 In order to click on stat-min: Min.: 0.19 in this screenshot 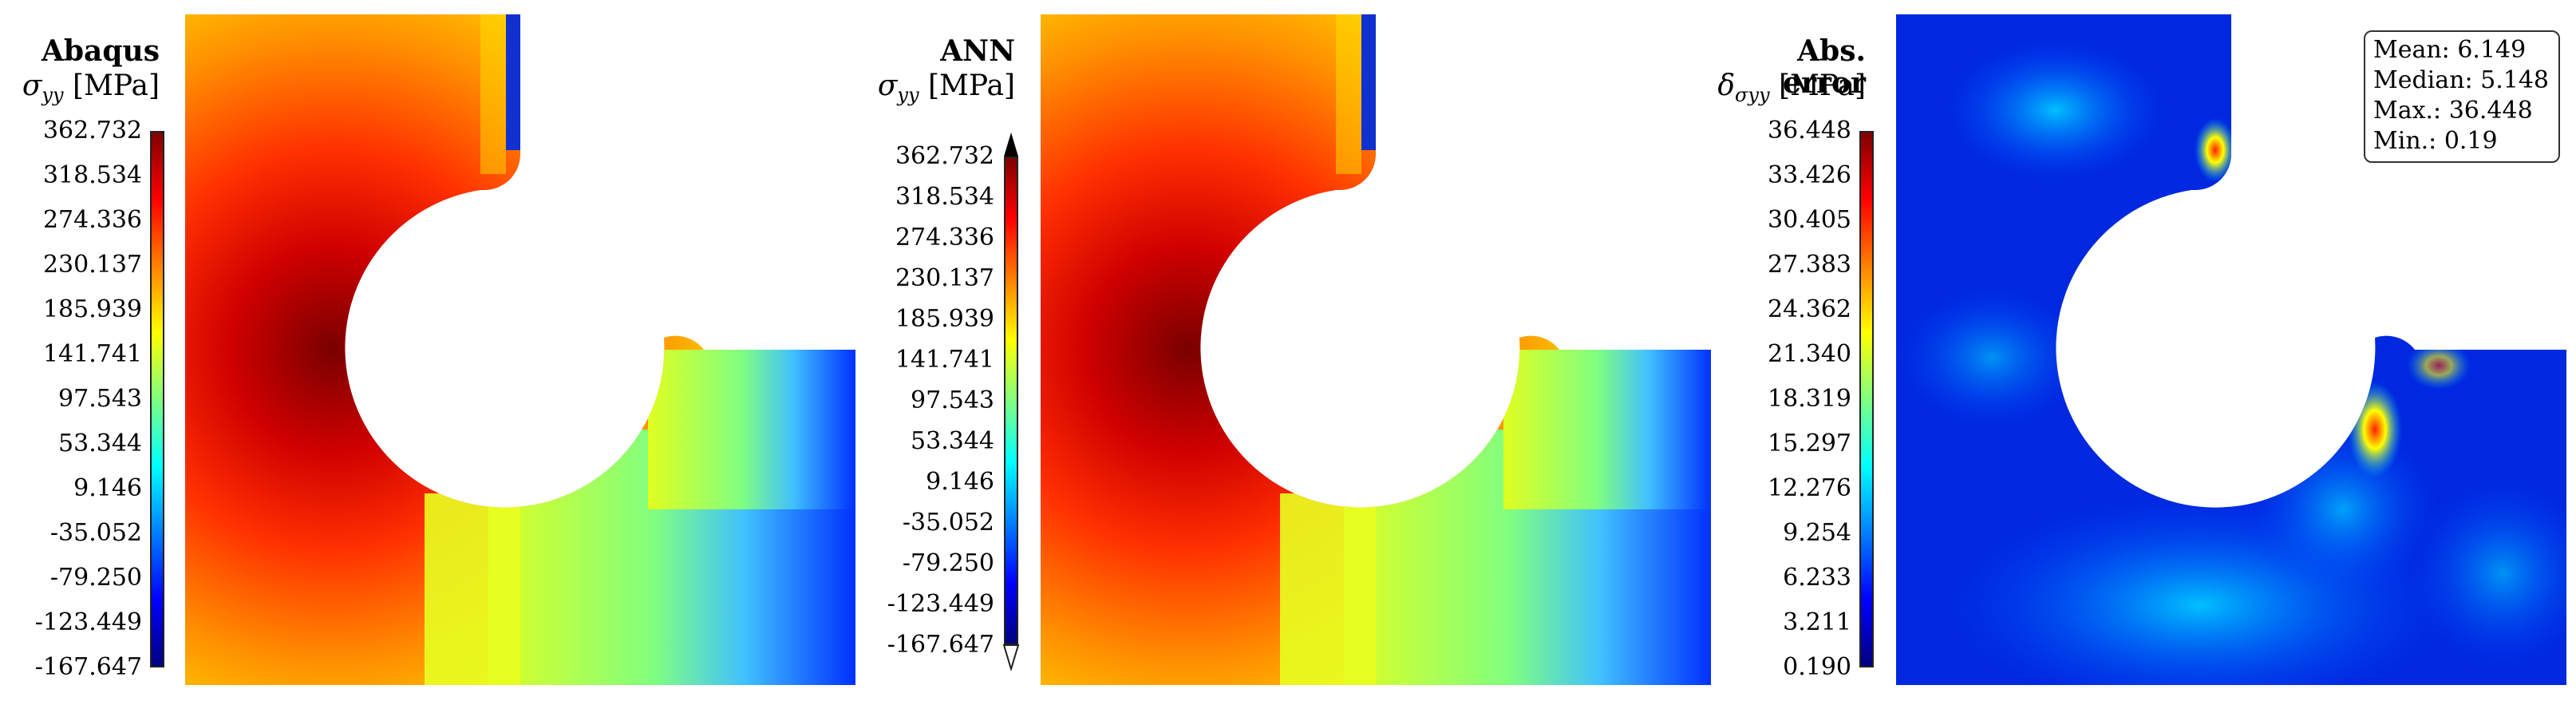, I will do `click(2435, 141)`.